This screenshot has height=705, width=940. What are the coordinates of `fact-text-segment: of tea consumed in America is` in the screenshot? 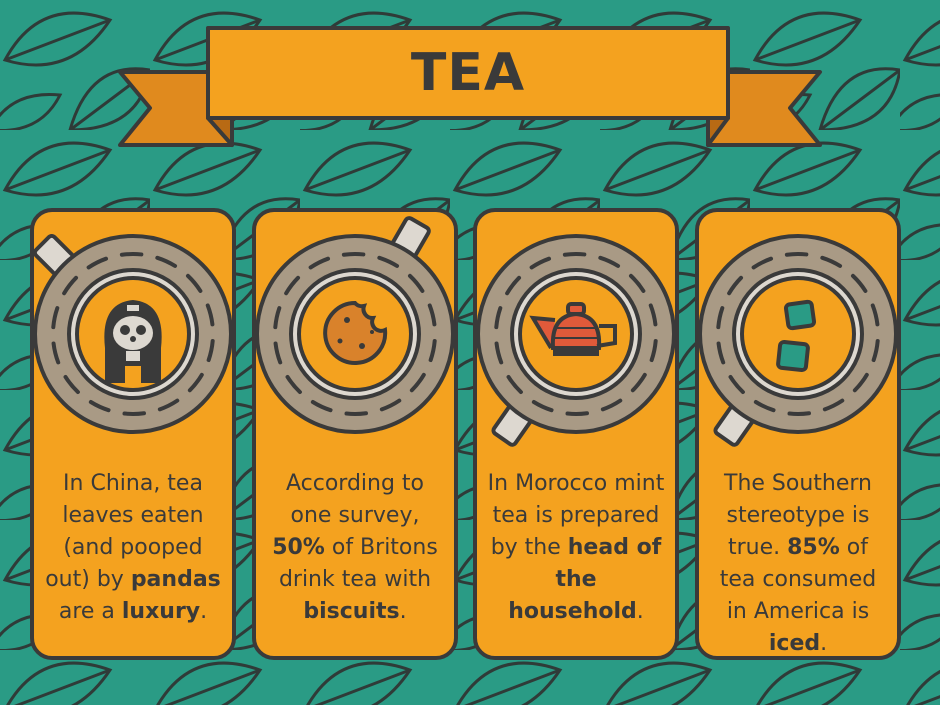 It's located at (798, 579).